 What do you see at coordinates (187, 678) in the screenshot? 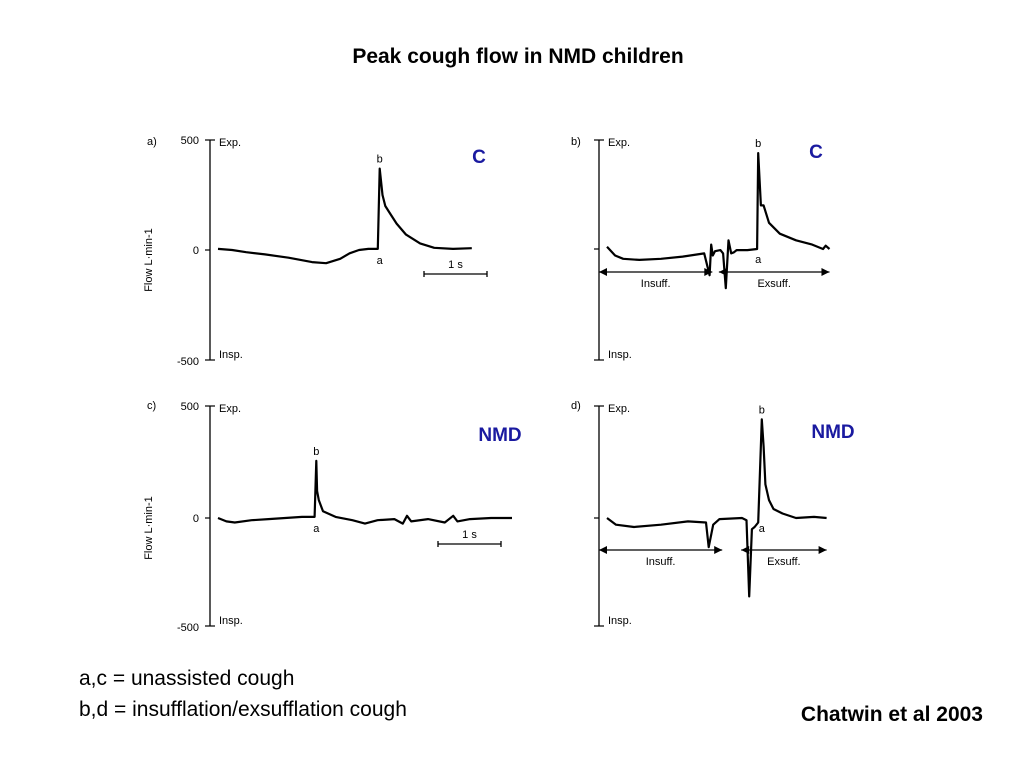
I see `footnote-unassisted: a,c = unassisted cough` at bounding box center [187, 678].